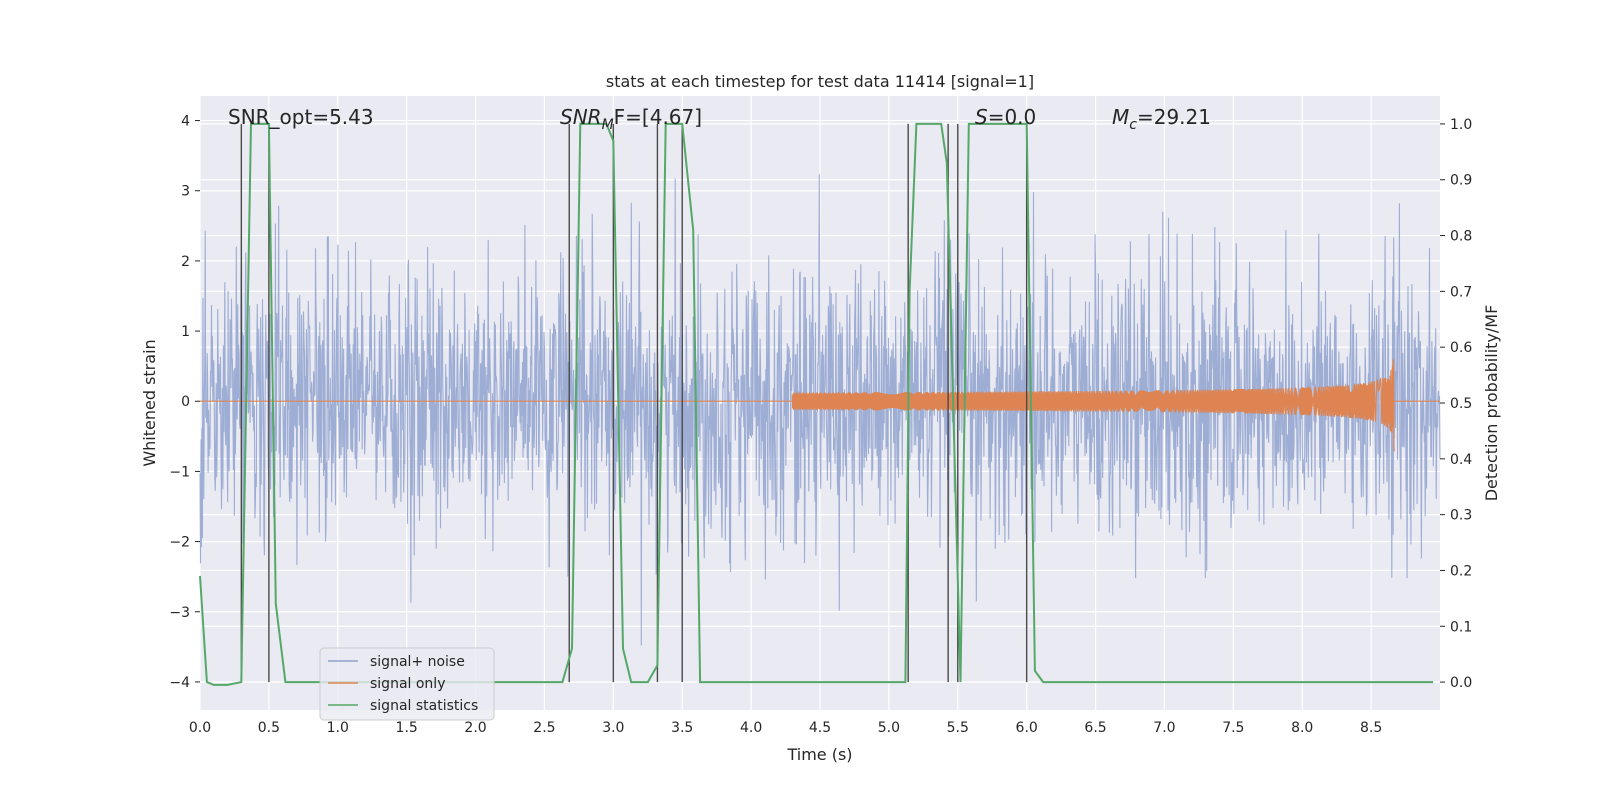  What do you see at coordinates (185, 262) in the screenshot?
I see `y-tick-label: 2` at bounding box center [185, 262].